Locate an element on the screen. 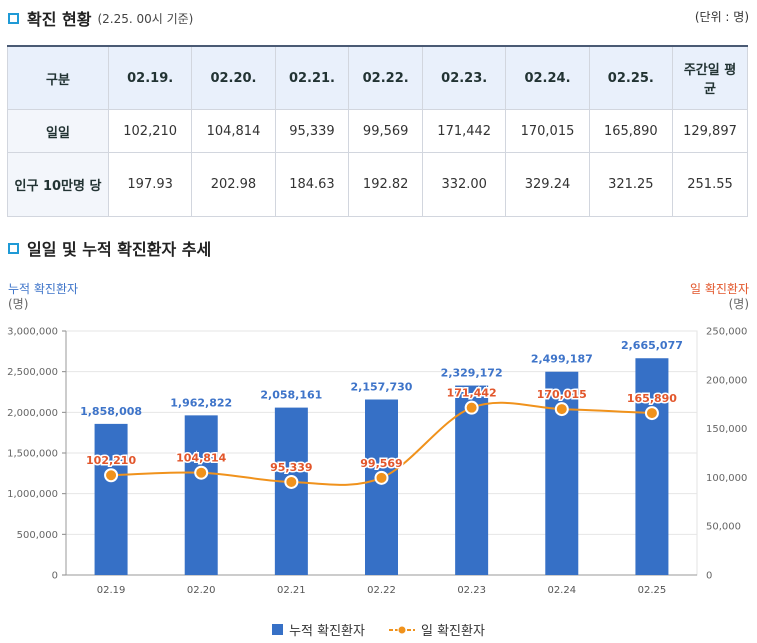  right-axis-unit: (명) is located at coordinates (738, 304).